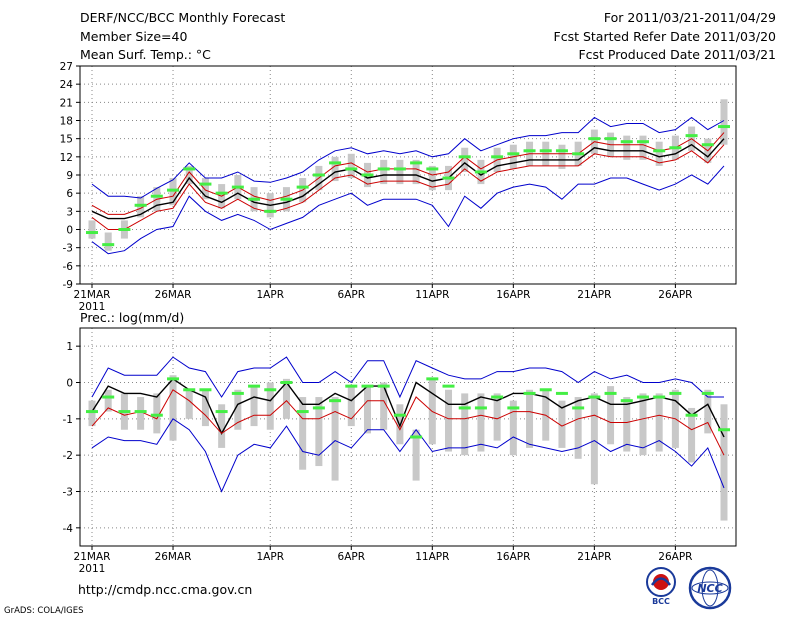 The image size is (800, 618). Describe the element at coordinates (69, 231) in the screenshot. I see `temp-y-tick-label: 0` at that location.